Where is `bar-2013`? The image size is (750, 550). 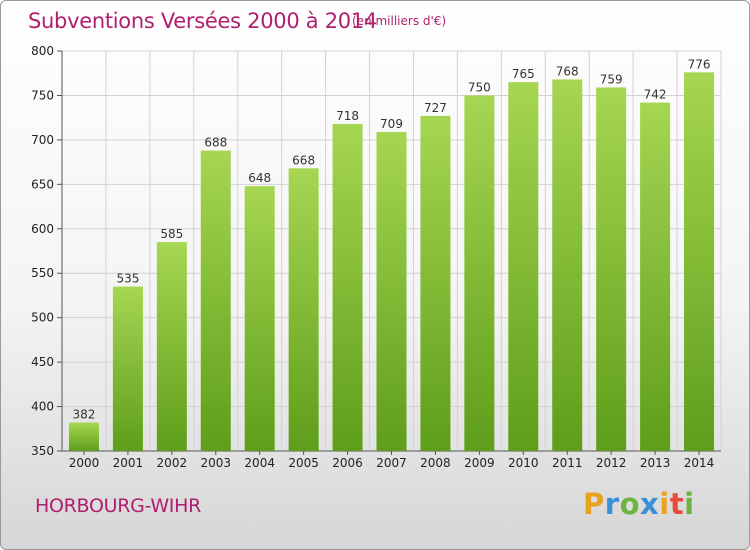
bar-2013 is located at coordinates (655, 277).